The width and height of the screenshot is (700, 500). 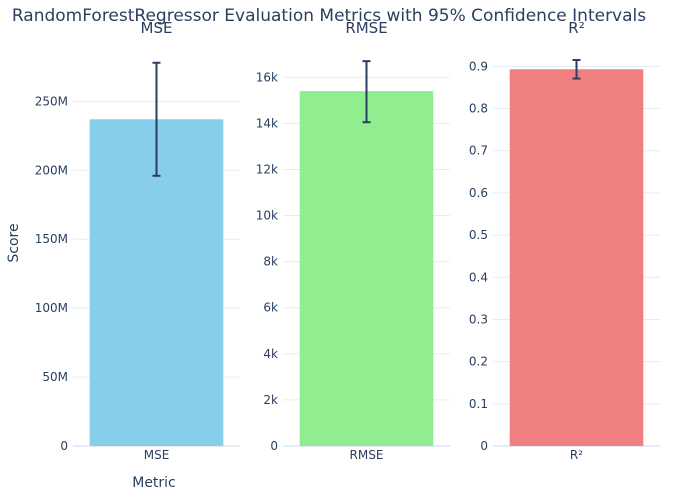 What do you see at coordinates (576, 455) in the screenshot?
I see `x-tick-label: R²` at bounding box center [576, 455].